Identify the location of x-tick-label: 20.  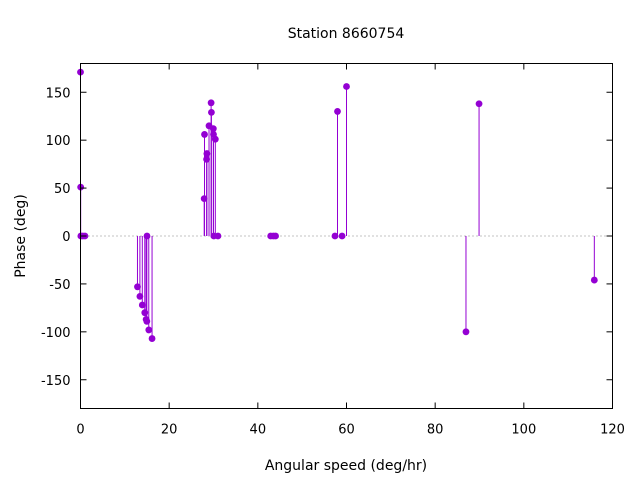
(169, 430).